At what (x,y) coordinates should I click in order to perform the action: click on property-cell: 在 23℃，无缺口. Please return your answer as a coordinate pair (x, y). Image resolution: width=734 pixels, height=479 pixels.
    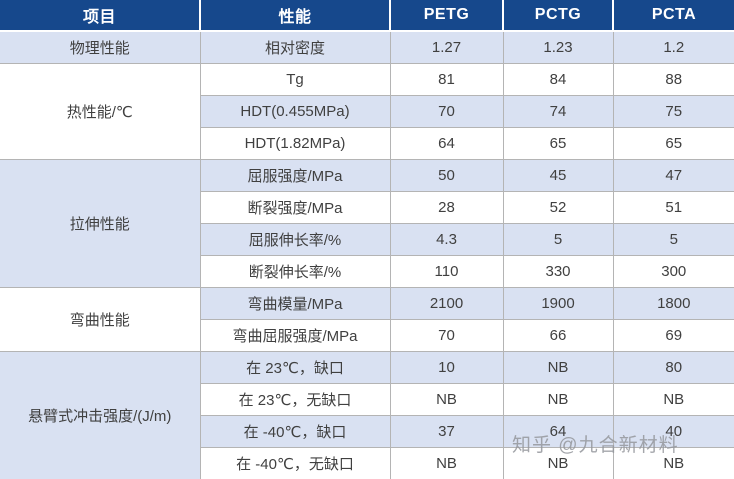
    Looking at the image, I should click on (295, 399).